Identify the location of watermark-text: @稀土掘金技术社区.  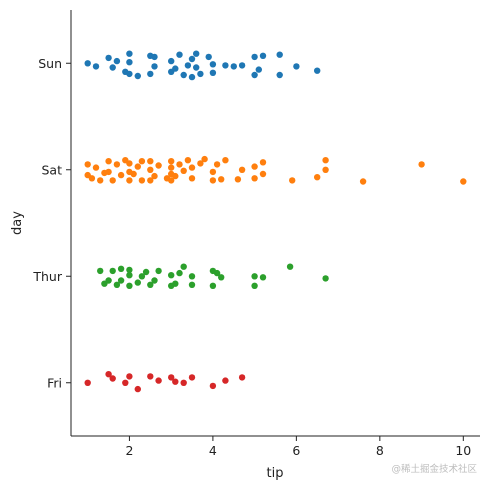
(434, 469).